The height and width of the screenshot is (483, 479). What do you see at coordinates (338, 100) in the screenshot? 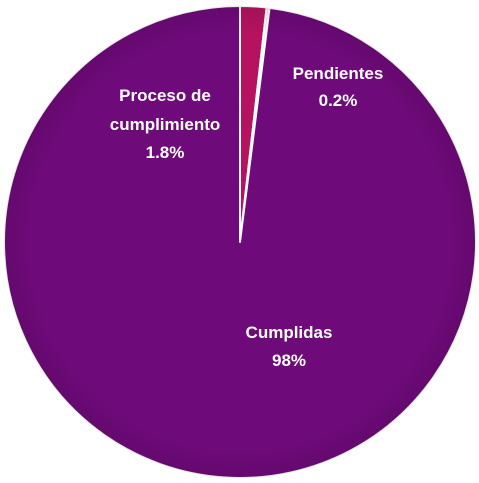
I see `slice-value-pendientes: 0.2%` at bounding box center [338, 100].